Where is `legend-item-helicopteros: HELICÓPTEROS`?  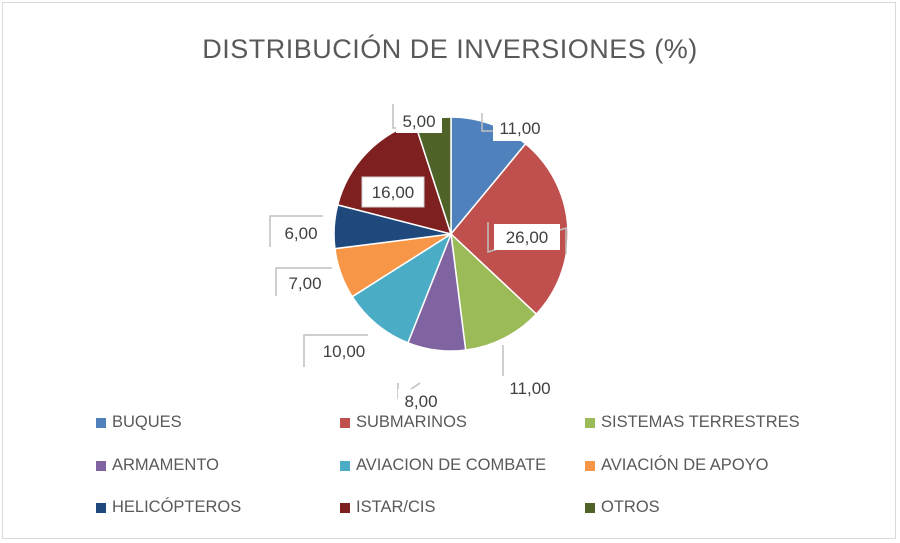
legend-item-helicopteros: HELICÓPTEROS is located at coordinates (168, 507).